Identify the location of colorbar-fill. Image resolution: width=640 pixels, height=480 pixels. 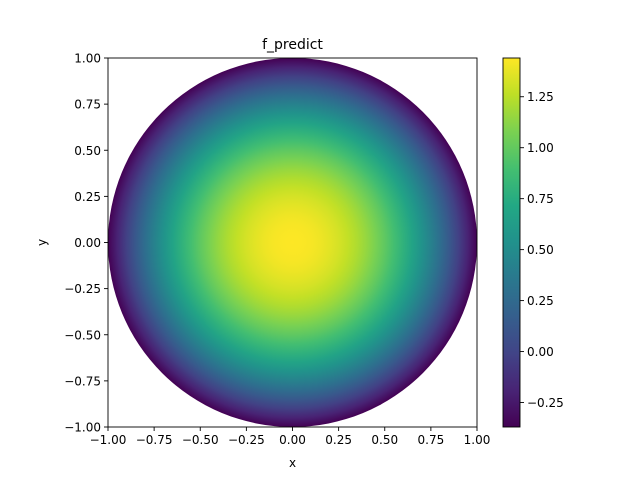
(511, 242).